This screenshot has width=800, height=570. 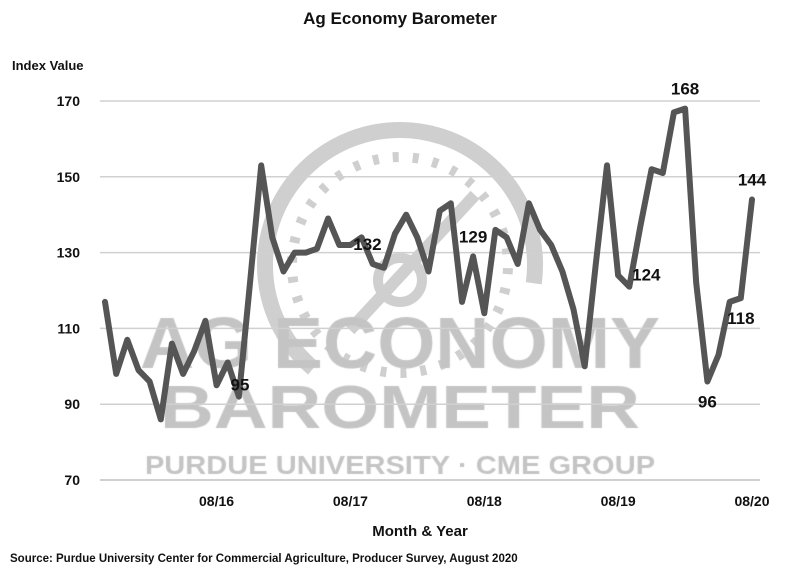 What do you see at coordinates (400, 18) in the screenshot?
I see `chart-title: Ag Economy Barometer` at bounding box center [400, 18].